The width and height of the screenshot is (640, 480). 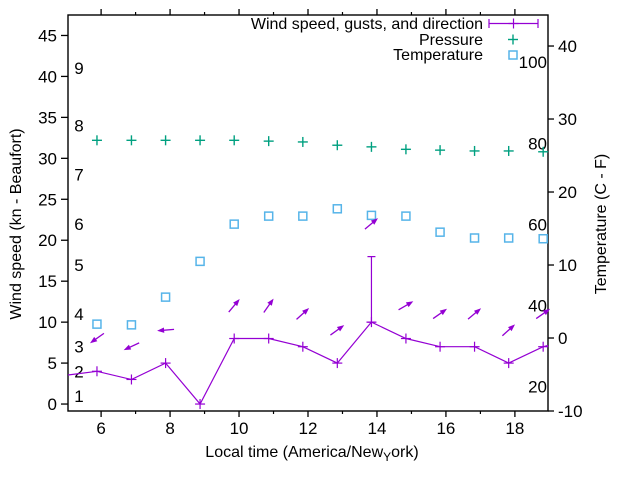 What do you see at coordinates (78, 371) in the screenshot?
I see `svg-text: 2` at bounding box center [78, 371].